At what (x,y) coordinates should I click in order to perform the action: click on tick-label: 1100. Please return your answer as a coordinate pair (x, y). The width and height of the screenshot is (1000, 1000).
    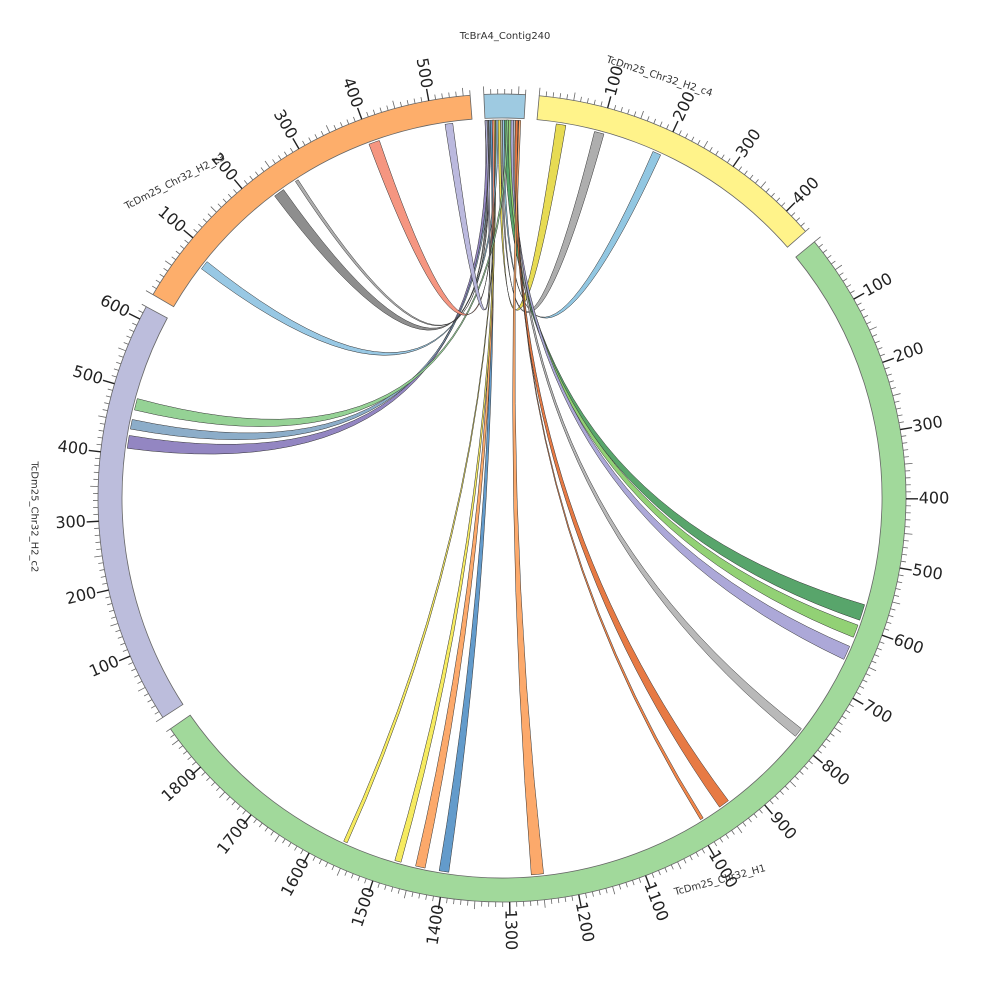
    Looking at the image, I should click on (656, 901).